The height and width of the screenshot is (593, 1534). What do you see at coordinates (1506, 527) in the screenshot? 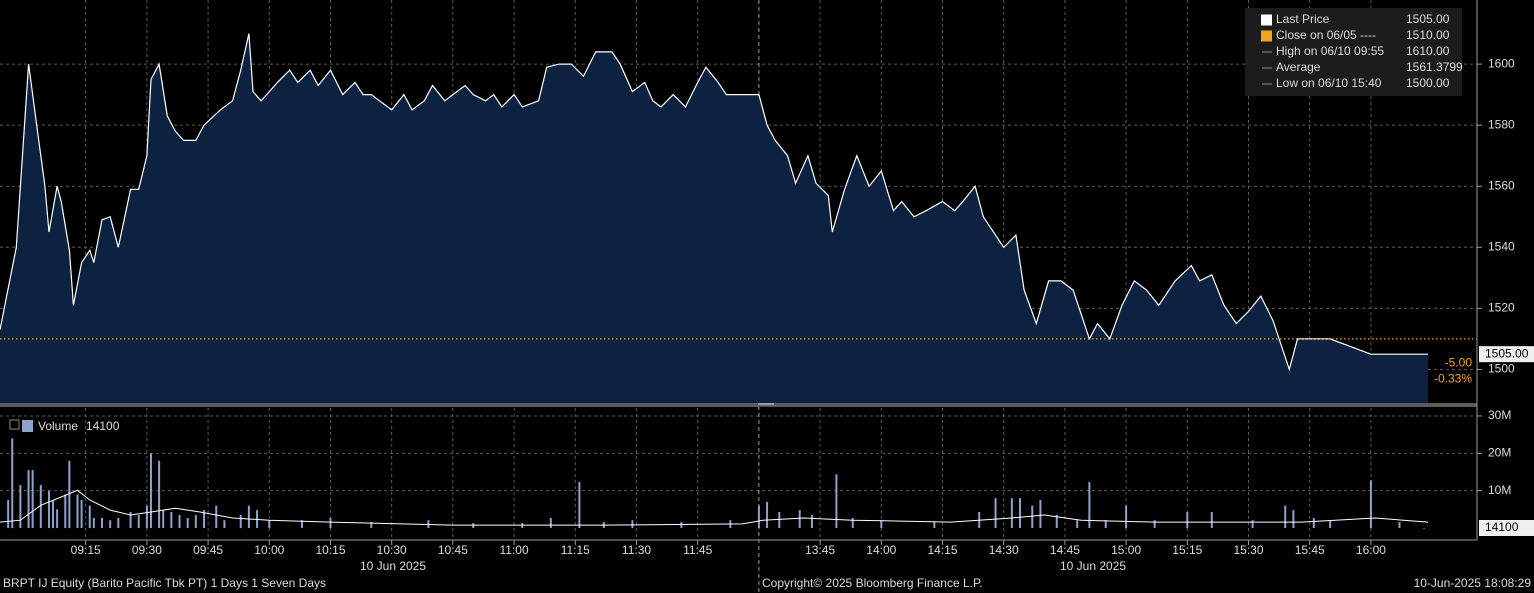
I see `volume-last-tag` at bounding box center [1506, 527].